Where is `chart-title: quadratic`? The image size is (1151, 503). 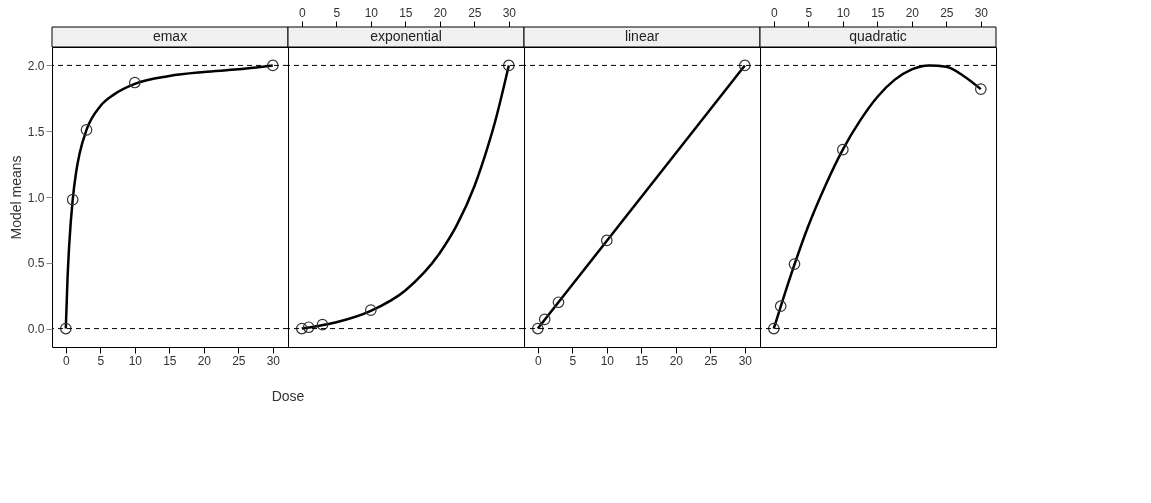
chart-title: quadratic is located at coordinates (878, 36).